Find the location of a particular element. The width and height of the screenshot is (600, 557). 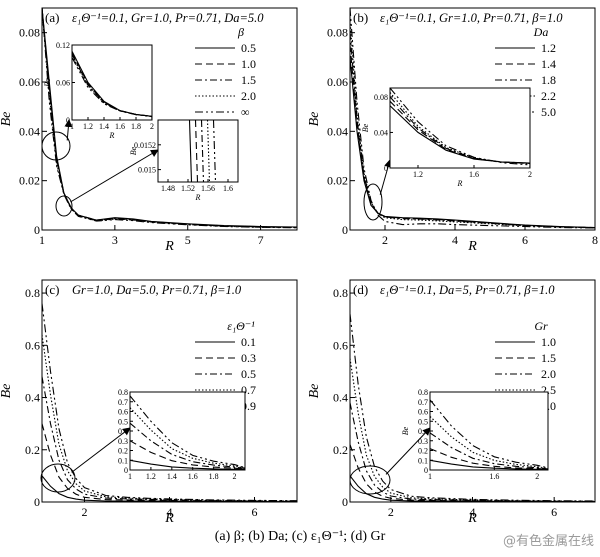

panel-1-xtick-label: 2 is located at coordinates (385, 240).